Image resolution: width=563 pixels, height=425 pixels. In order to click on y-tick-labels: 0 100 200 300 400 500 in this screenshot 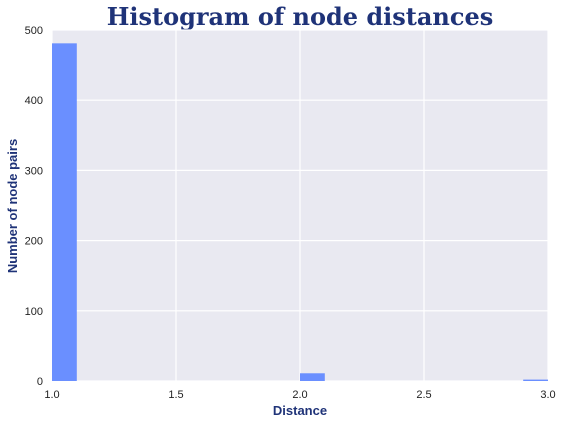, I will do `click(34, 206)`.